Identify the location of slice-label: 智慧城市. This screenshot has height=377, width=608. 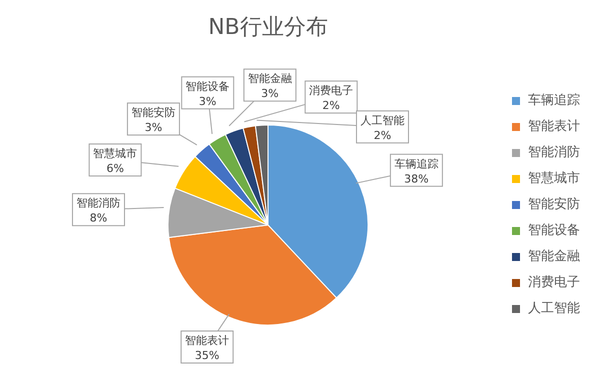
(115, 153).